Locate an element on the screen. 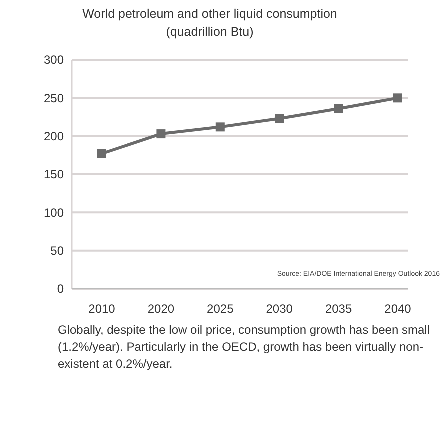 This screenshot has height=422, width=446. y-tick-label: 300 is located at coordinates (54, 60).